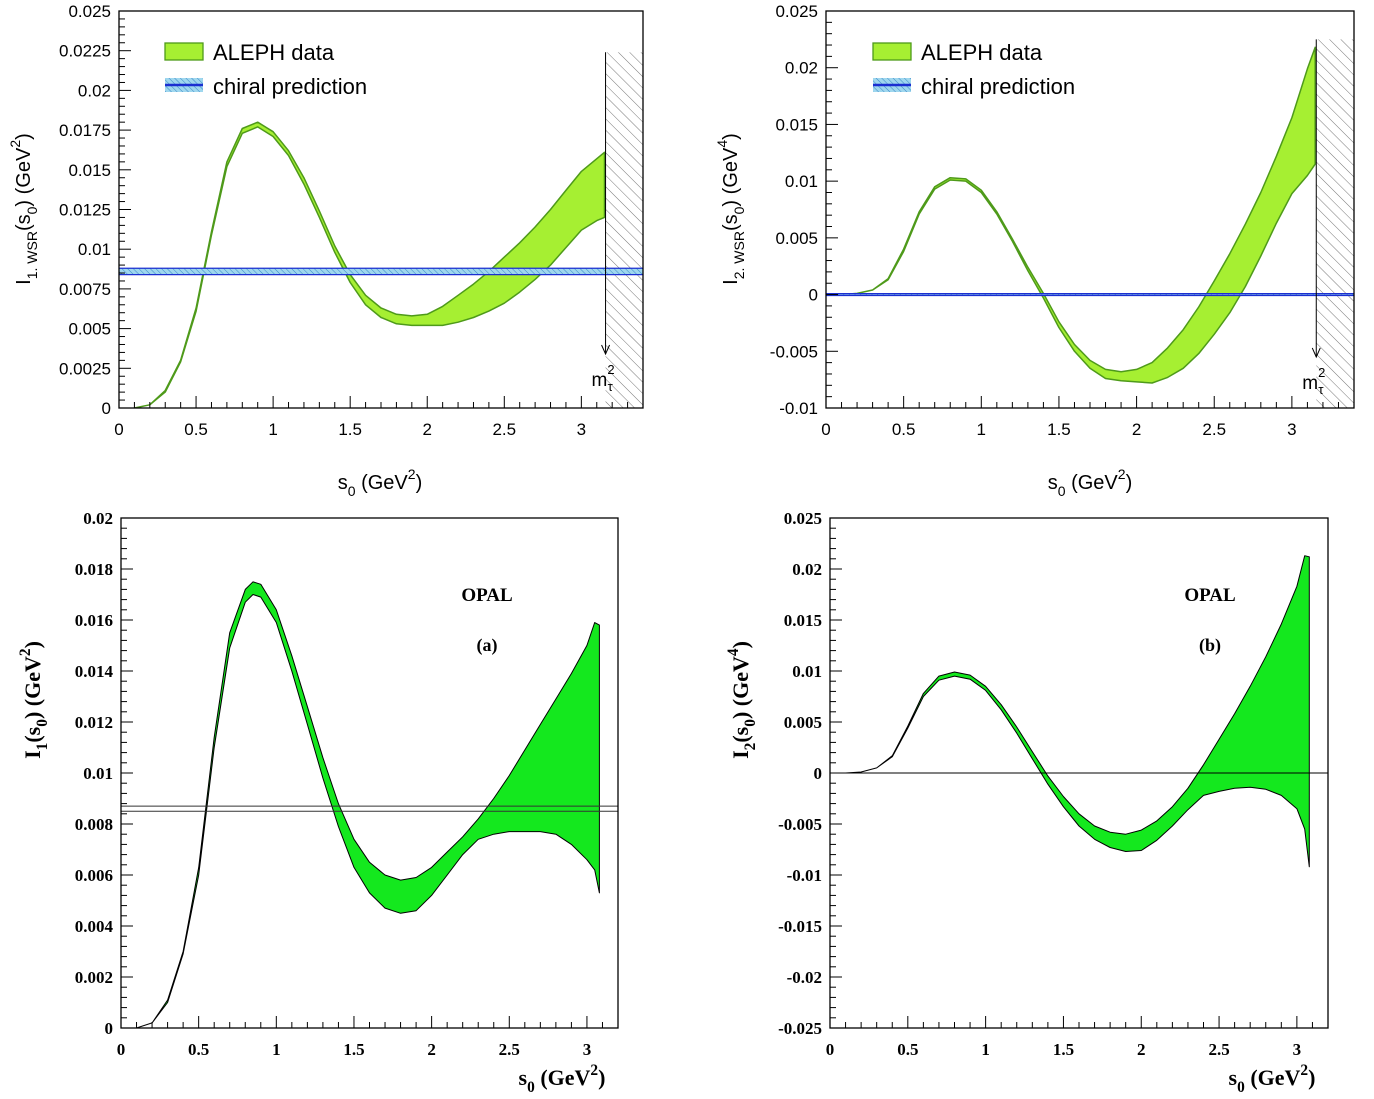  I want to click on y-axis-label: I1(s0) (GeV2), so click(34, 700).